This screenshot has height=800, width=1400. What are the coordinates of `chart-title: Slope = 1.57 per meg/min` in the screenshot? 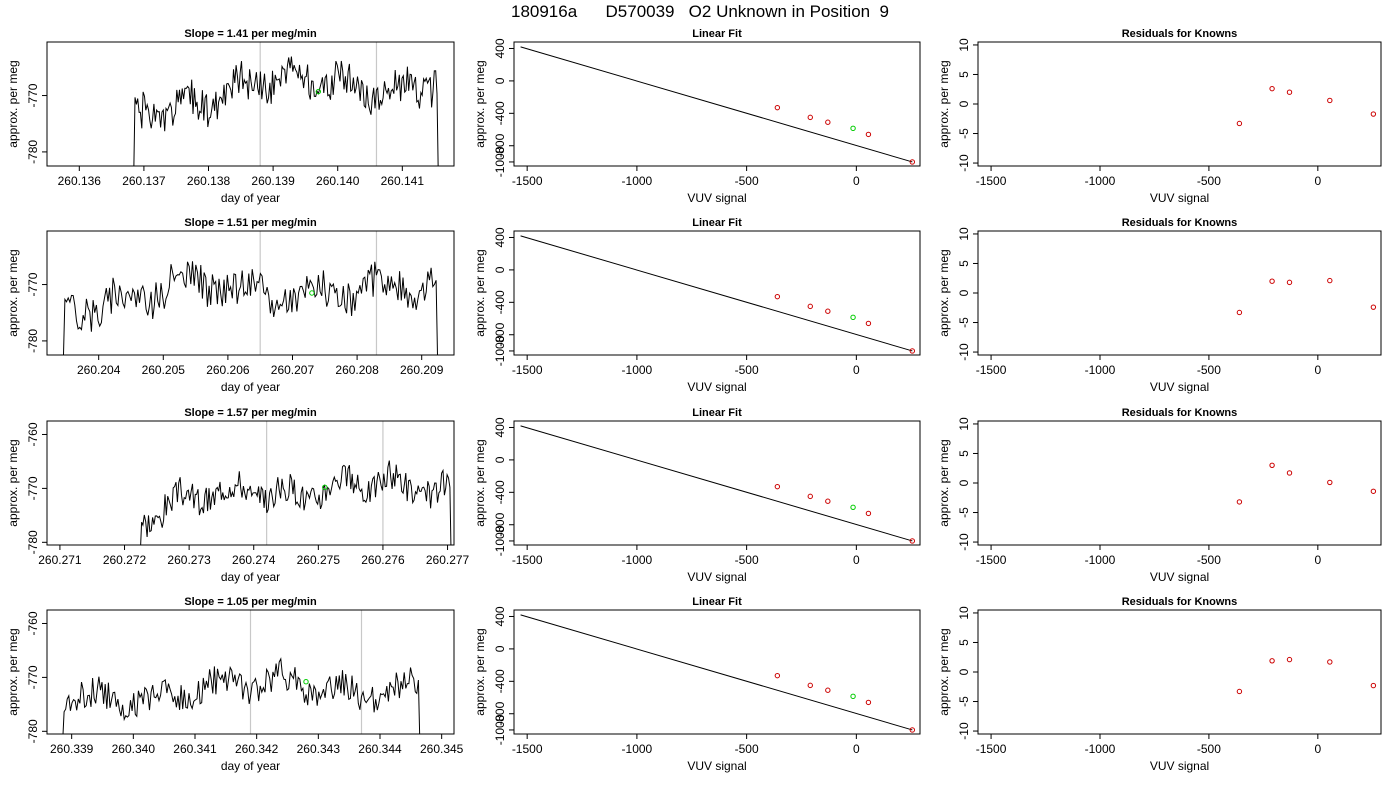 It's located at (250, 413).